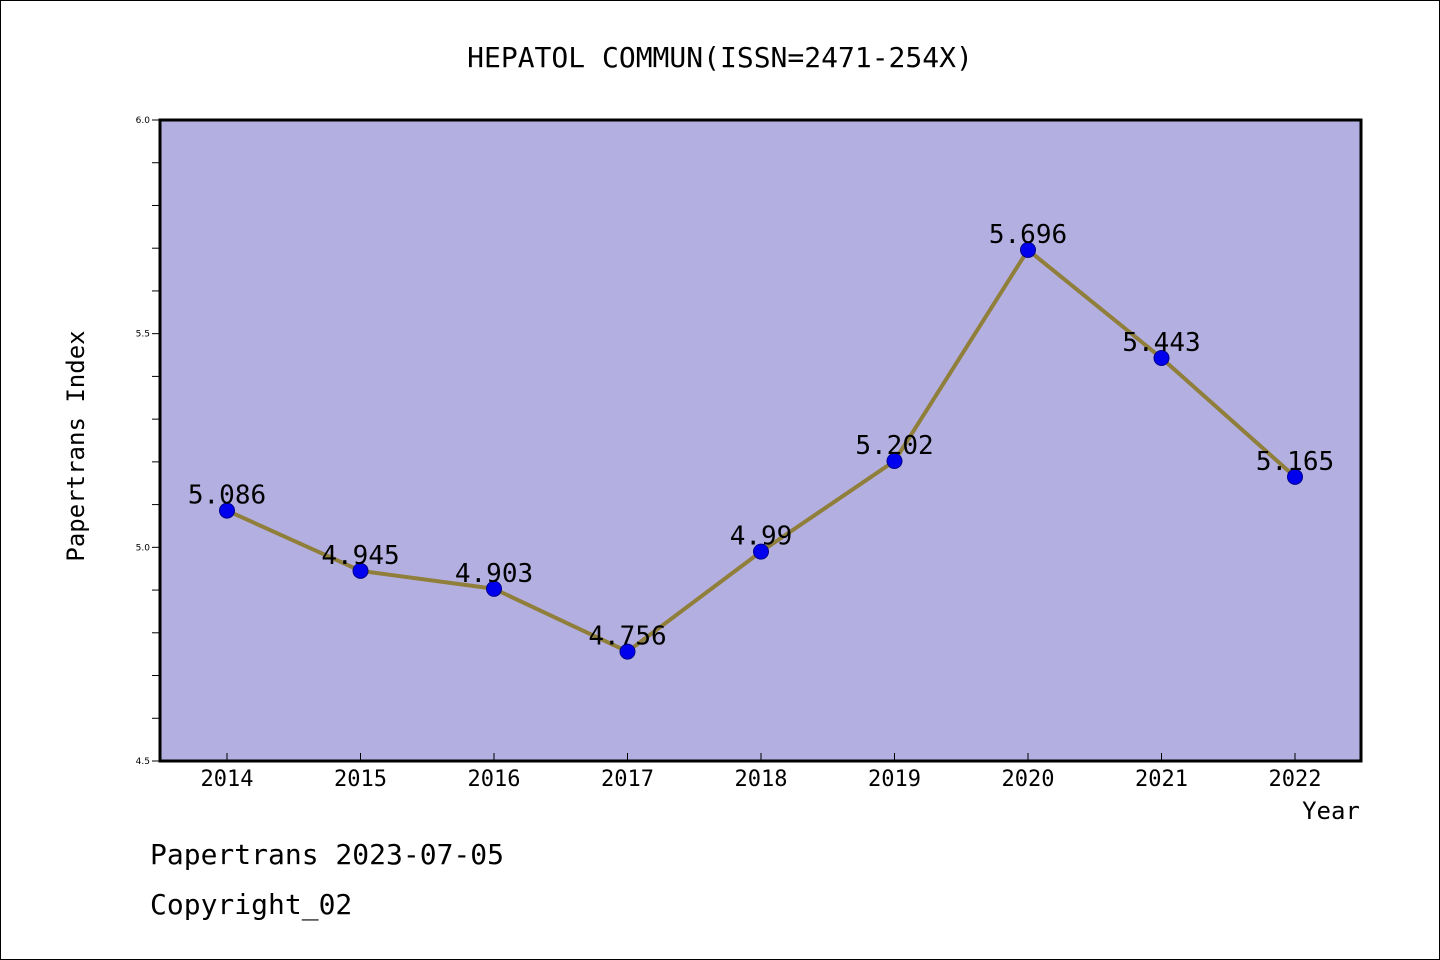  What do you see at coordinates (1295, 779) in the screenshot?
I see `x-tick-label: 2022` at bounding box center [1295, 779].